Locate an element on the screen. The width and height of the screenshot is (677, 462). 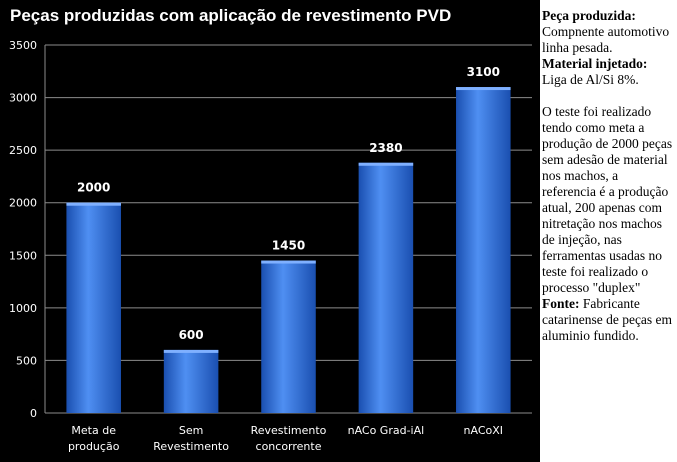
category-label: Meta de produção is located at coordinates (94, 438).